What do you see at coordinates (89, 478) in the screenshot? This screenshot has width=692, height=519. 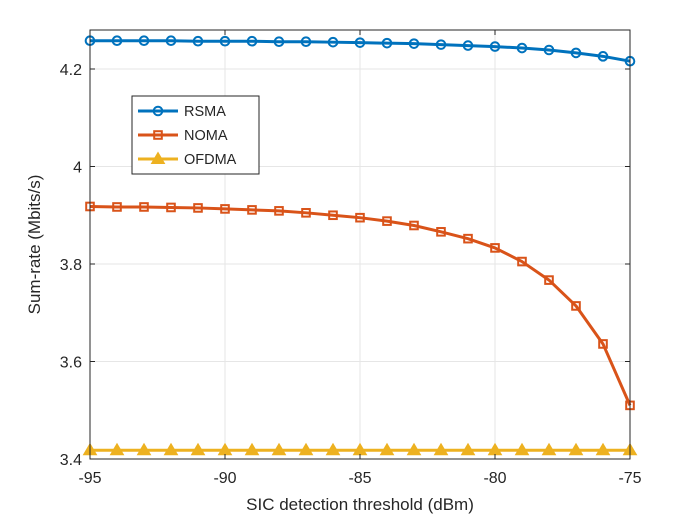 I see `x-tick-label: -95` at bounding box center [89, 478].